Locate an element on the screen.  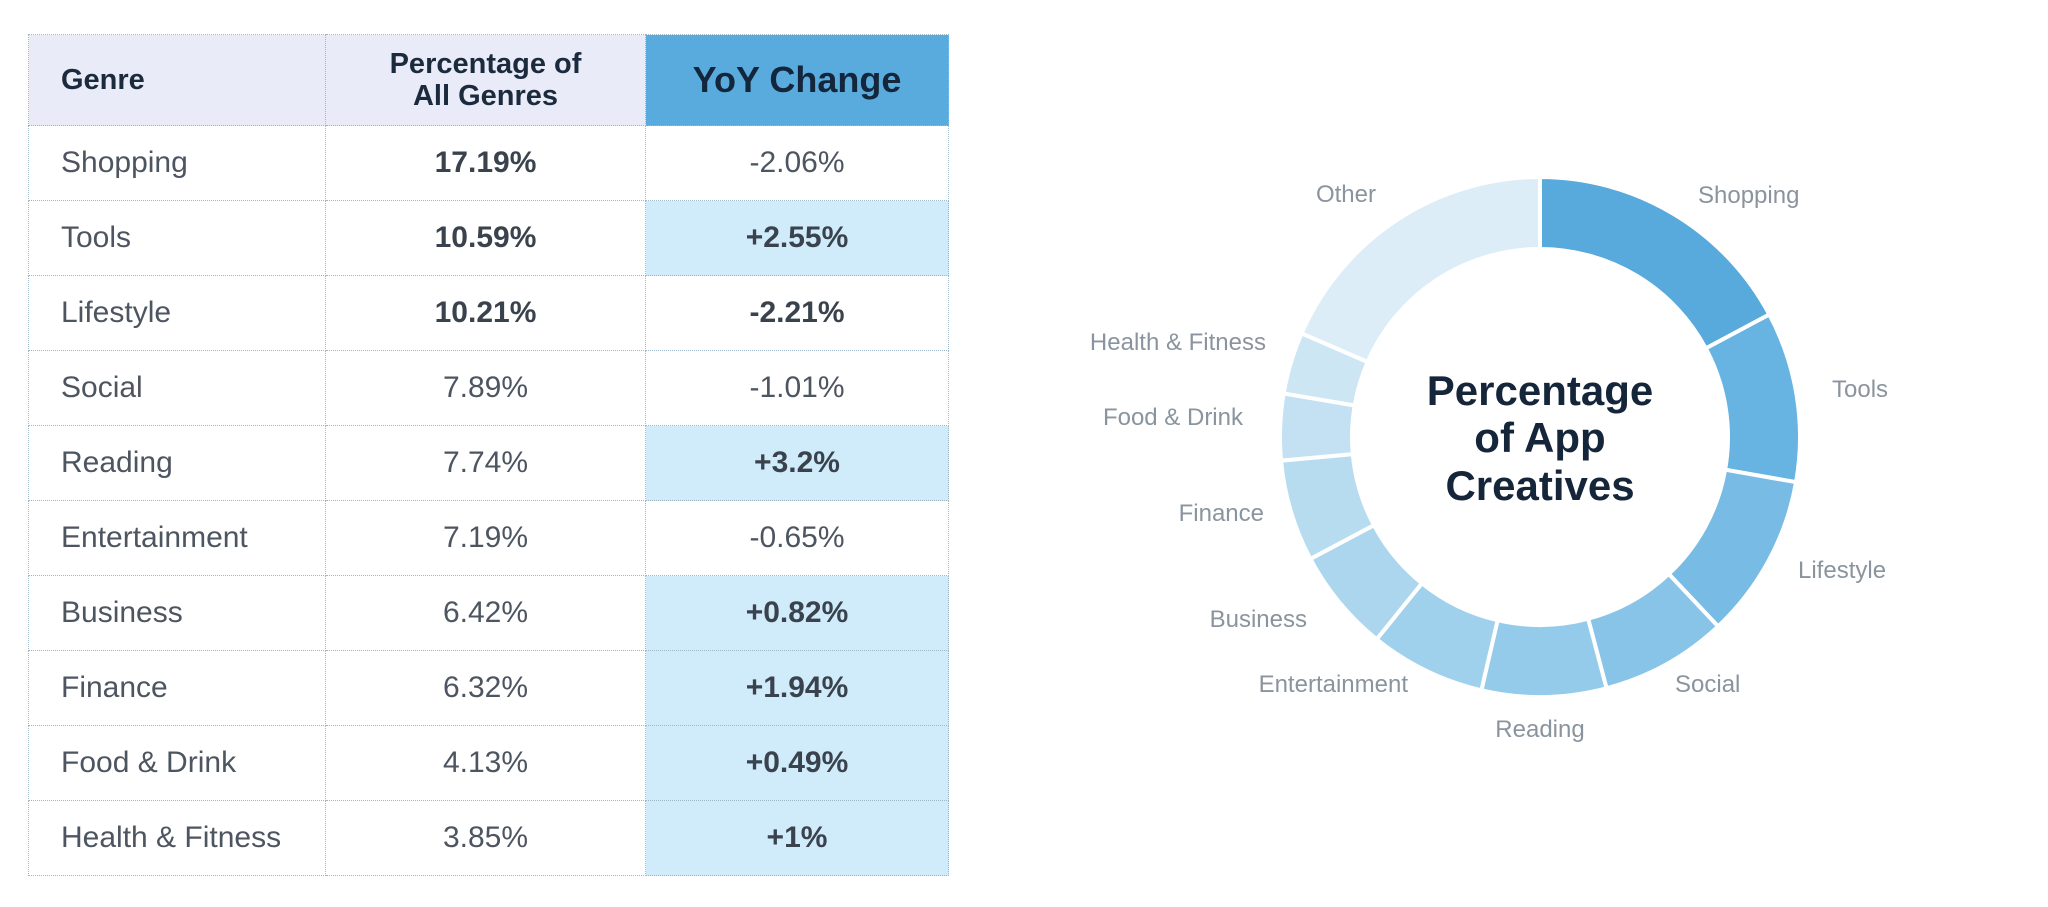
cell-genre: Food & Drink is located at coordinates (177, 763).